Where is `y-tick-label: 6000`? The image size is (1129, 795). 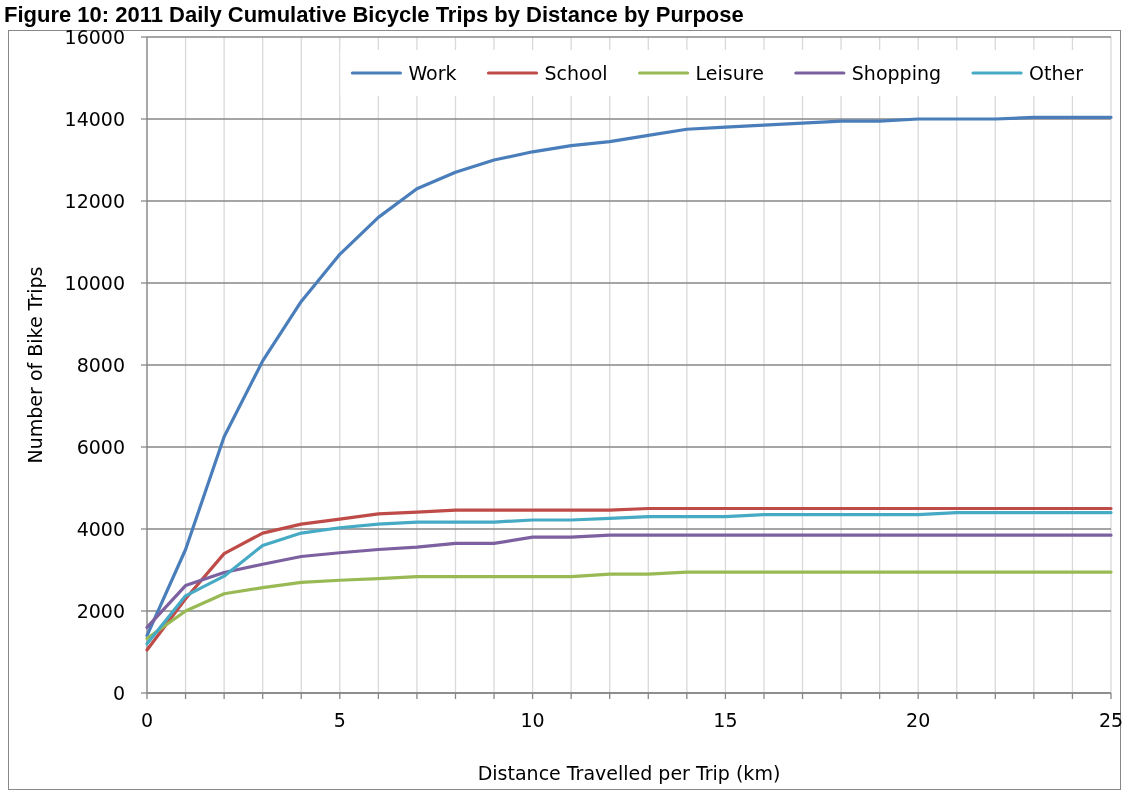 y-tick-label: 6000 is located at coordinates (100, 446).